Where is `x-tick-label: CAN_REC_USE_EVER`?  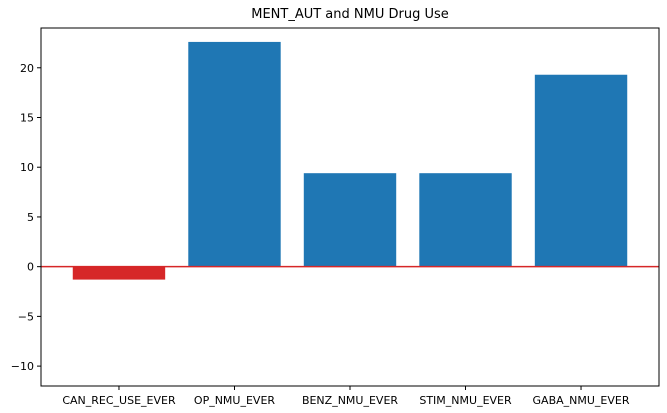
x-tick-label: CAN_REC_USE_EVER is located at coordinates (119, 400).